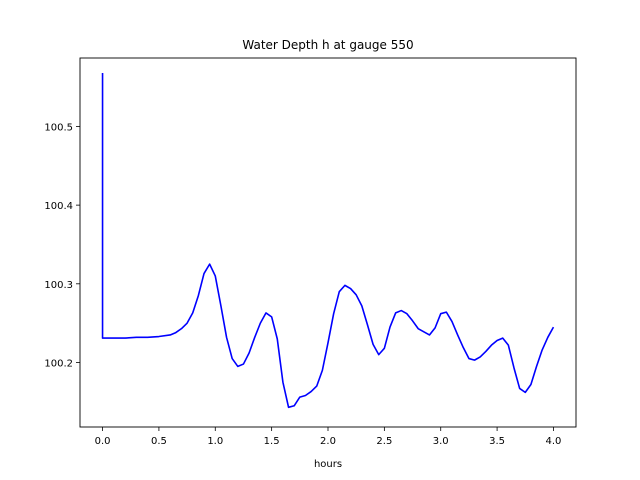 This screenshot has height=480, width=640. Describe the element at coordinates (441, 441) in the screenshot. I see `x-tick-label: 3.0` at that location.